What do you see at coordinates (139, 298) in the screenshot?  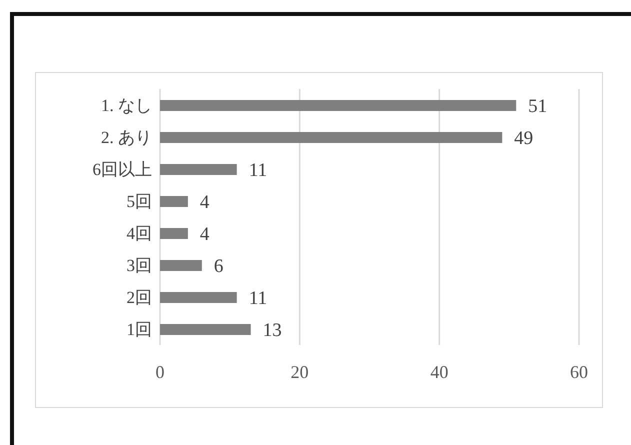 I see `y-tick-label: 2回` at bounding box center [139, 298].